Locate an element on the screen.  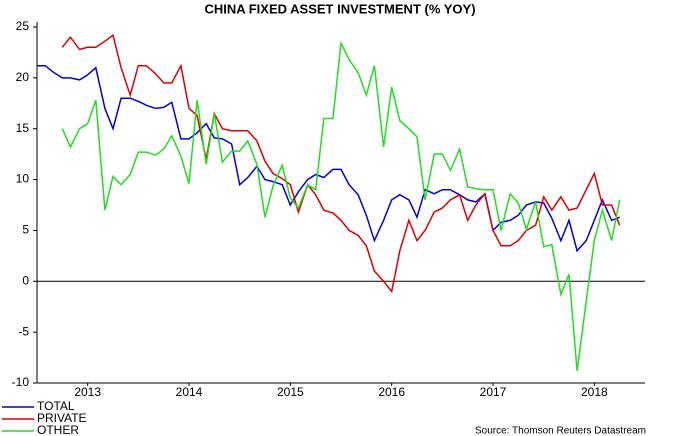
y-tick-label: -5 is located at coordinates (23, 331).